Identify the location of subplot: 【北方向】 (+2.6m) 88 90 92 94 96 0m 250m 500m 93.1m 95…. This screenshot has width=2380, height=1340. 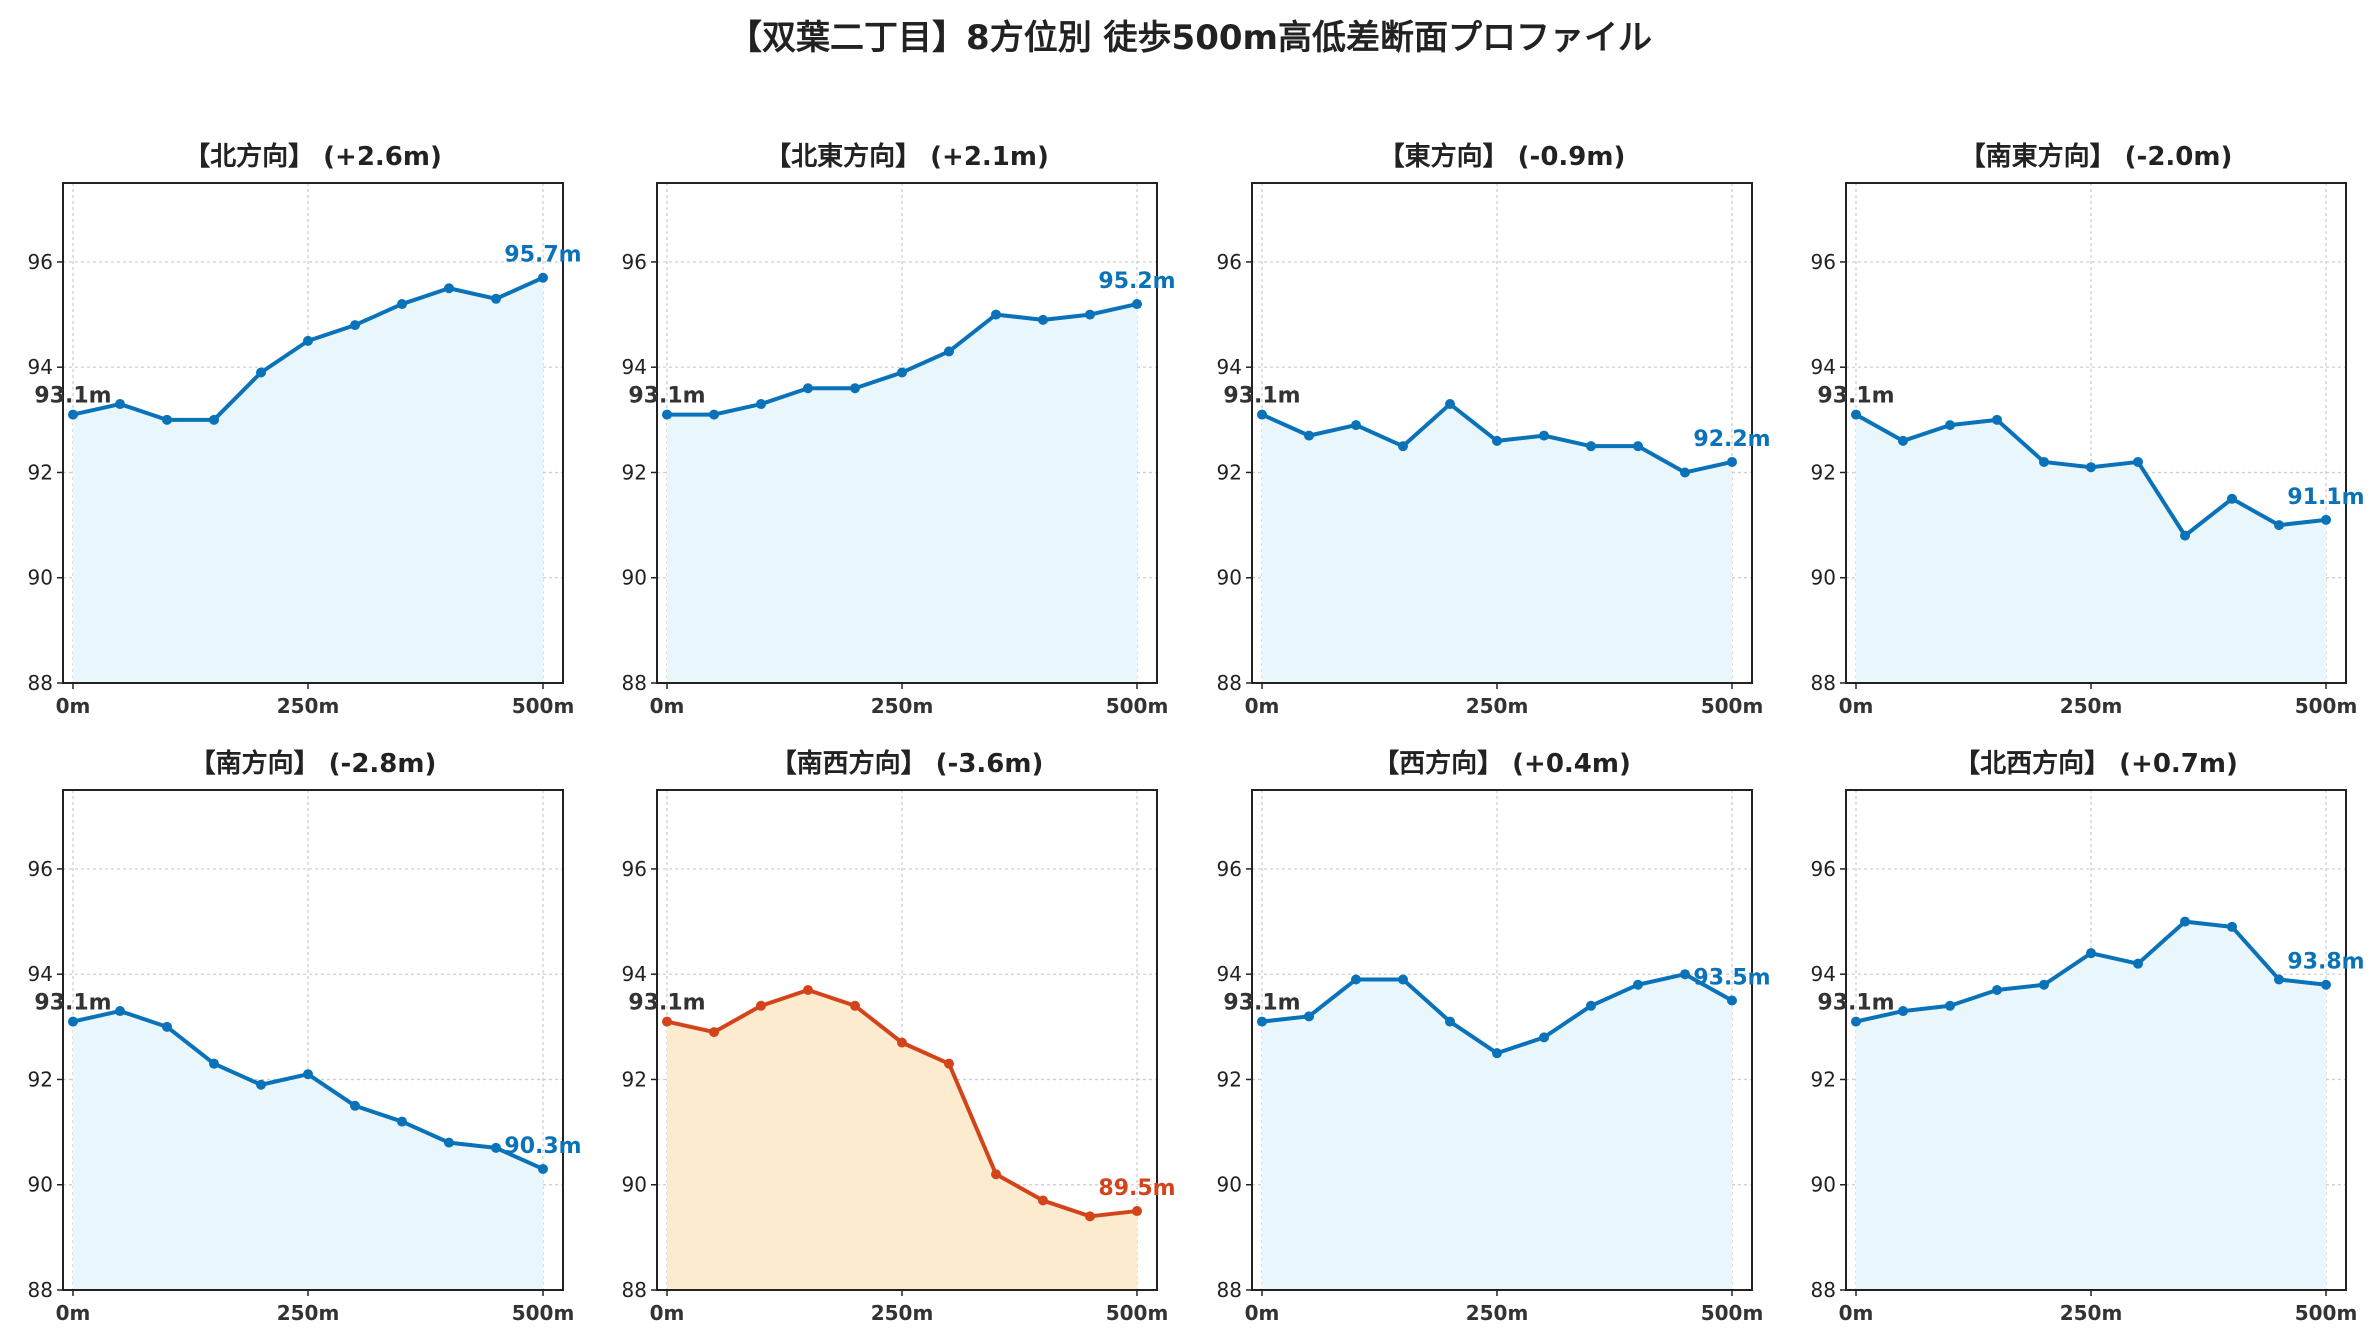
(305, 429).